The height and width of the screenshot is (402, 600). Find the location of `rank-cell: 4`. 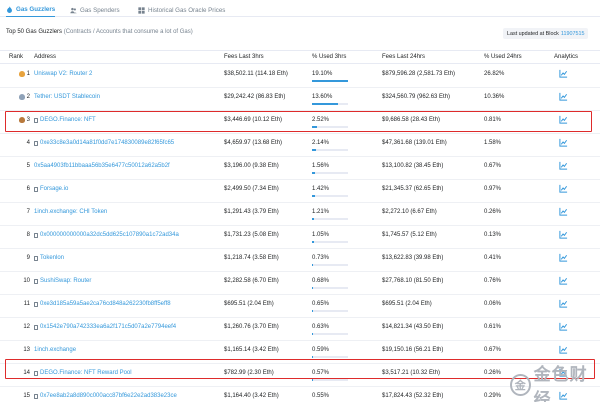

rank-cell: 4 is located at coordinates (19, 143).